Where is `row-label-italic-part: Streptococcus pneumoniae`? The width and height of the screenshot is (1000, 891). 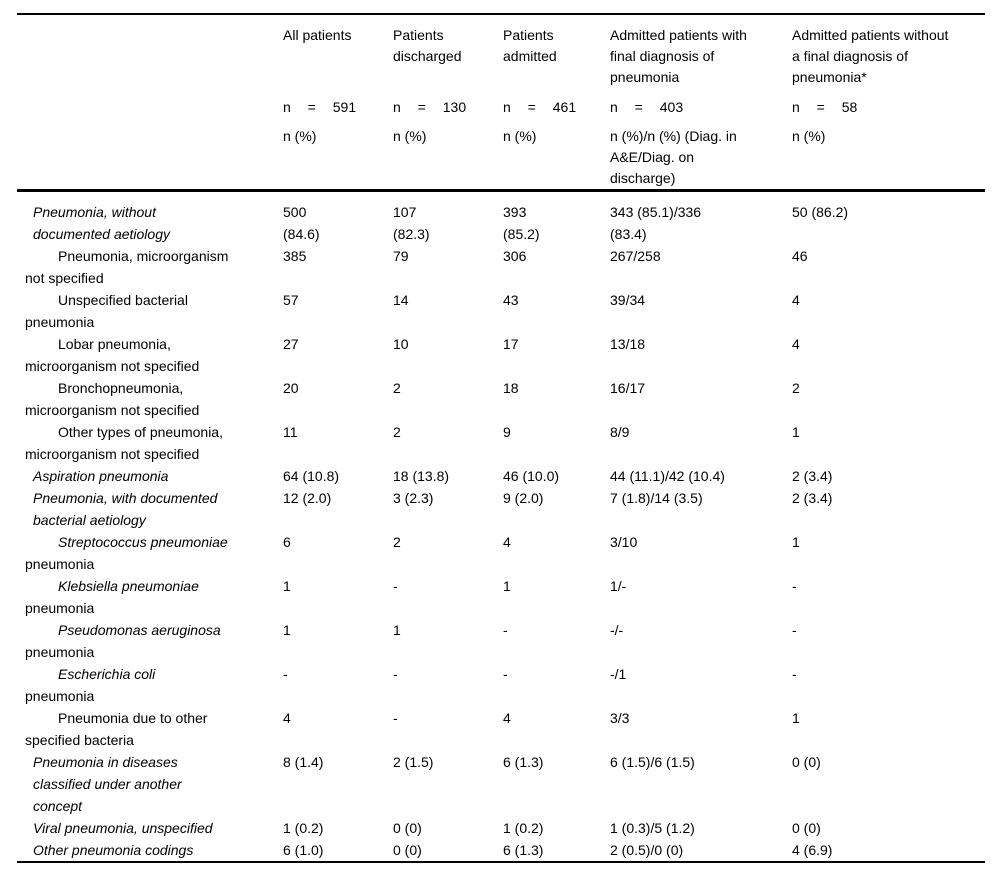 row-label-italic-part: Streptococcus pneumoniae is located at coordinates (143, 542).